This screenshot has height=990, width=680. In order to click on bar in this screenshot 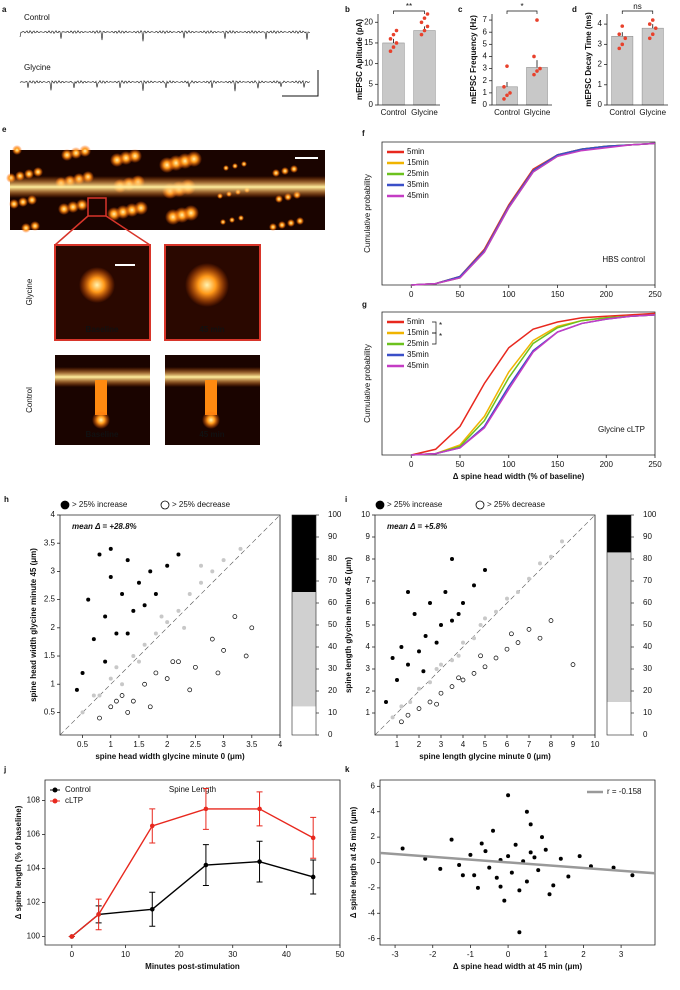, I will do `click(537, 86)`.